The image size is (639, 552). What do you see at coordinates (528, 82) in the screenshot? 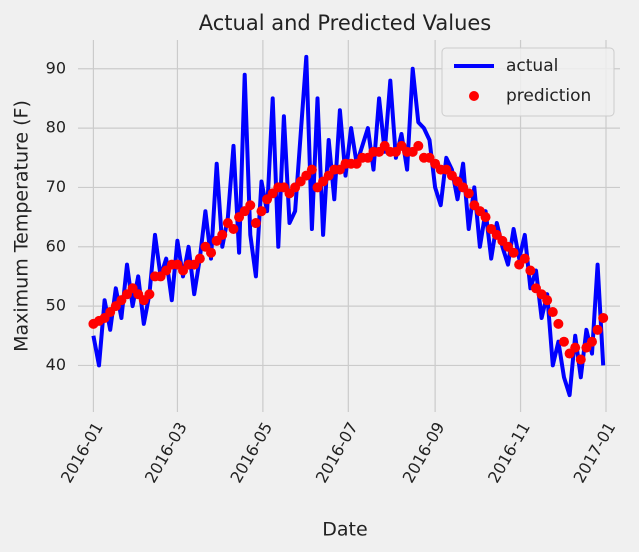
I see `legend: actual prediction` at bounding box center [528, 82].